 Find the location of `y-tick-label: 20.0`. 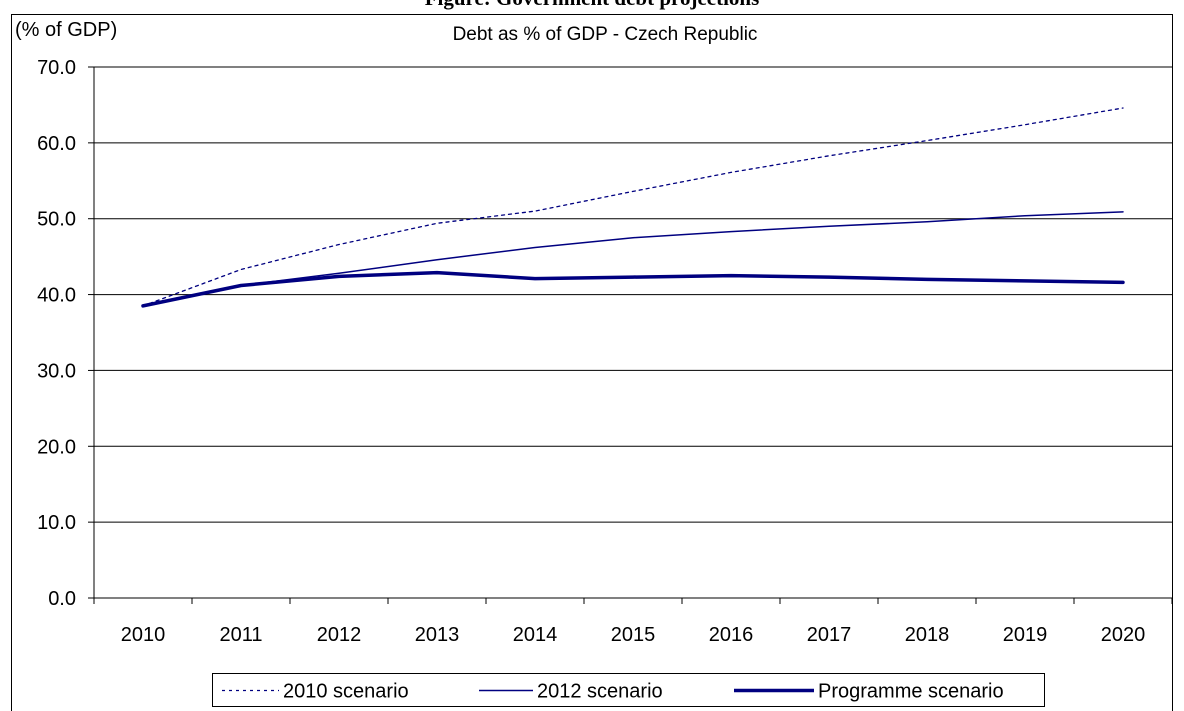

y-tick-label: 20.0 is located at coordinates (56, 447).